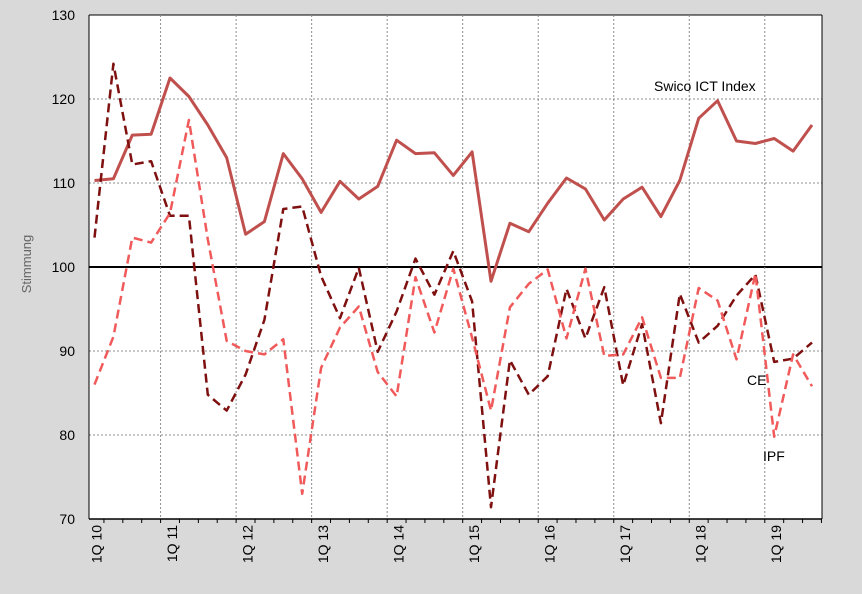  Describe the element at coordinates (474, 544) in the screenshot. I see `x-tick-label: 1Q 15` at that location.